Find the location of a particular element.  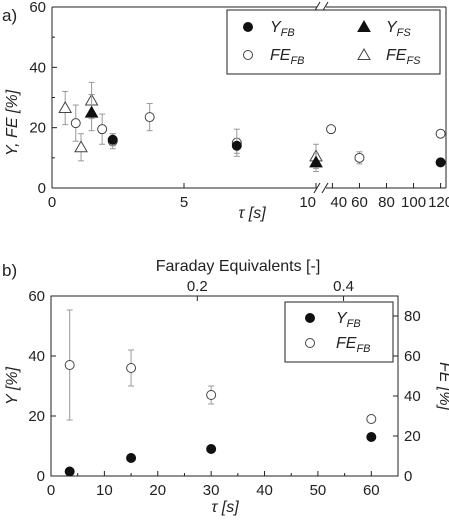

y-tick-label-a: 20 is located at coordinates (37, 128).